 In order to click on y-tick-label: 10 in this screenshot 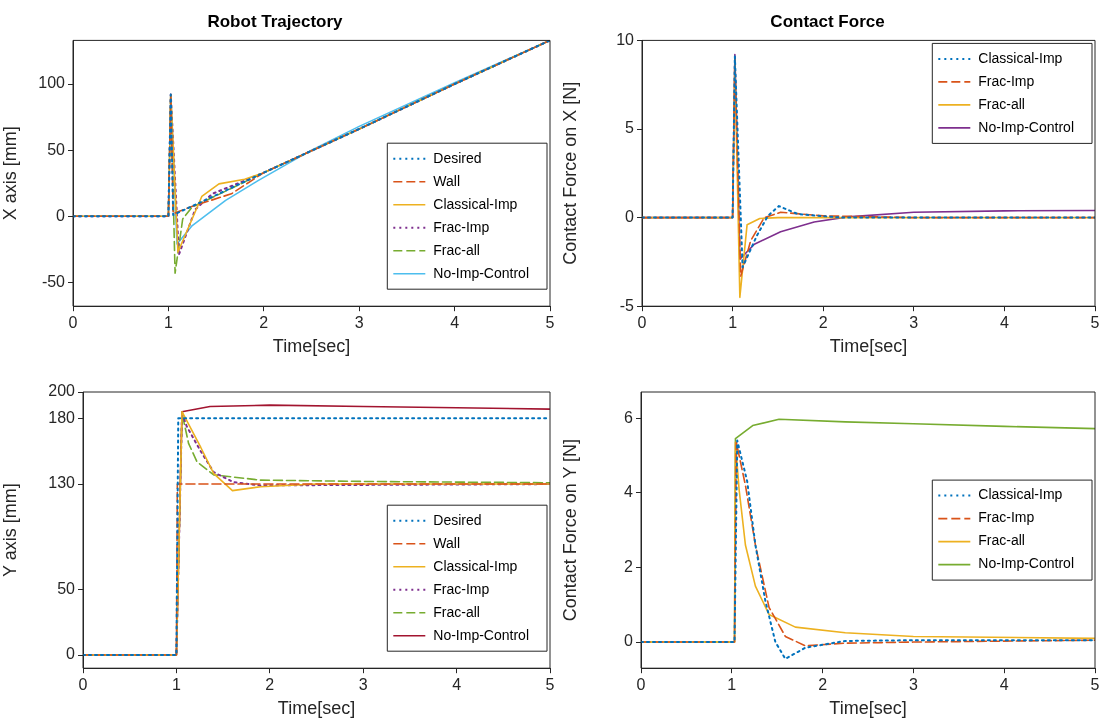, I will do `click(625, 39)`.